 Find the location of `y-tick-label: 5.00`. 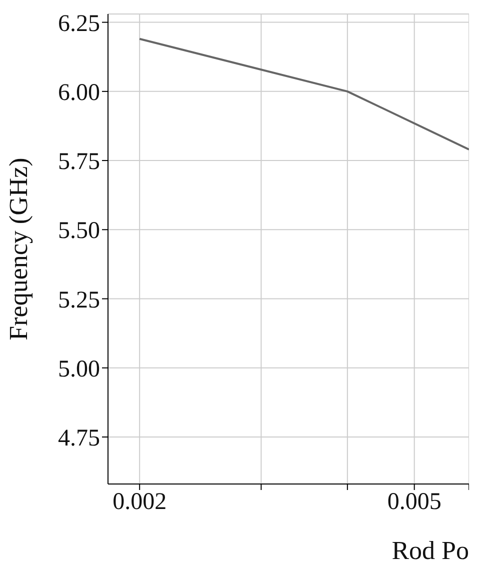

y-tick-label: 5.00 is located at coordinates (79, 369).